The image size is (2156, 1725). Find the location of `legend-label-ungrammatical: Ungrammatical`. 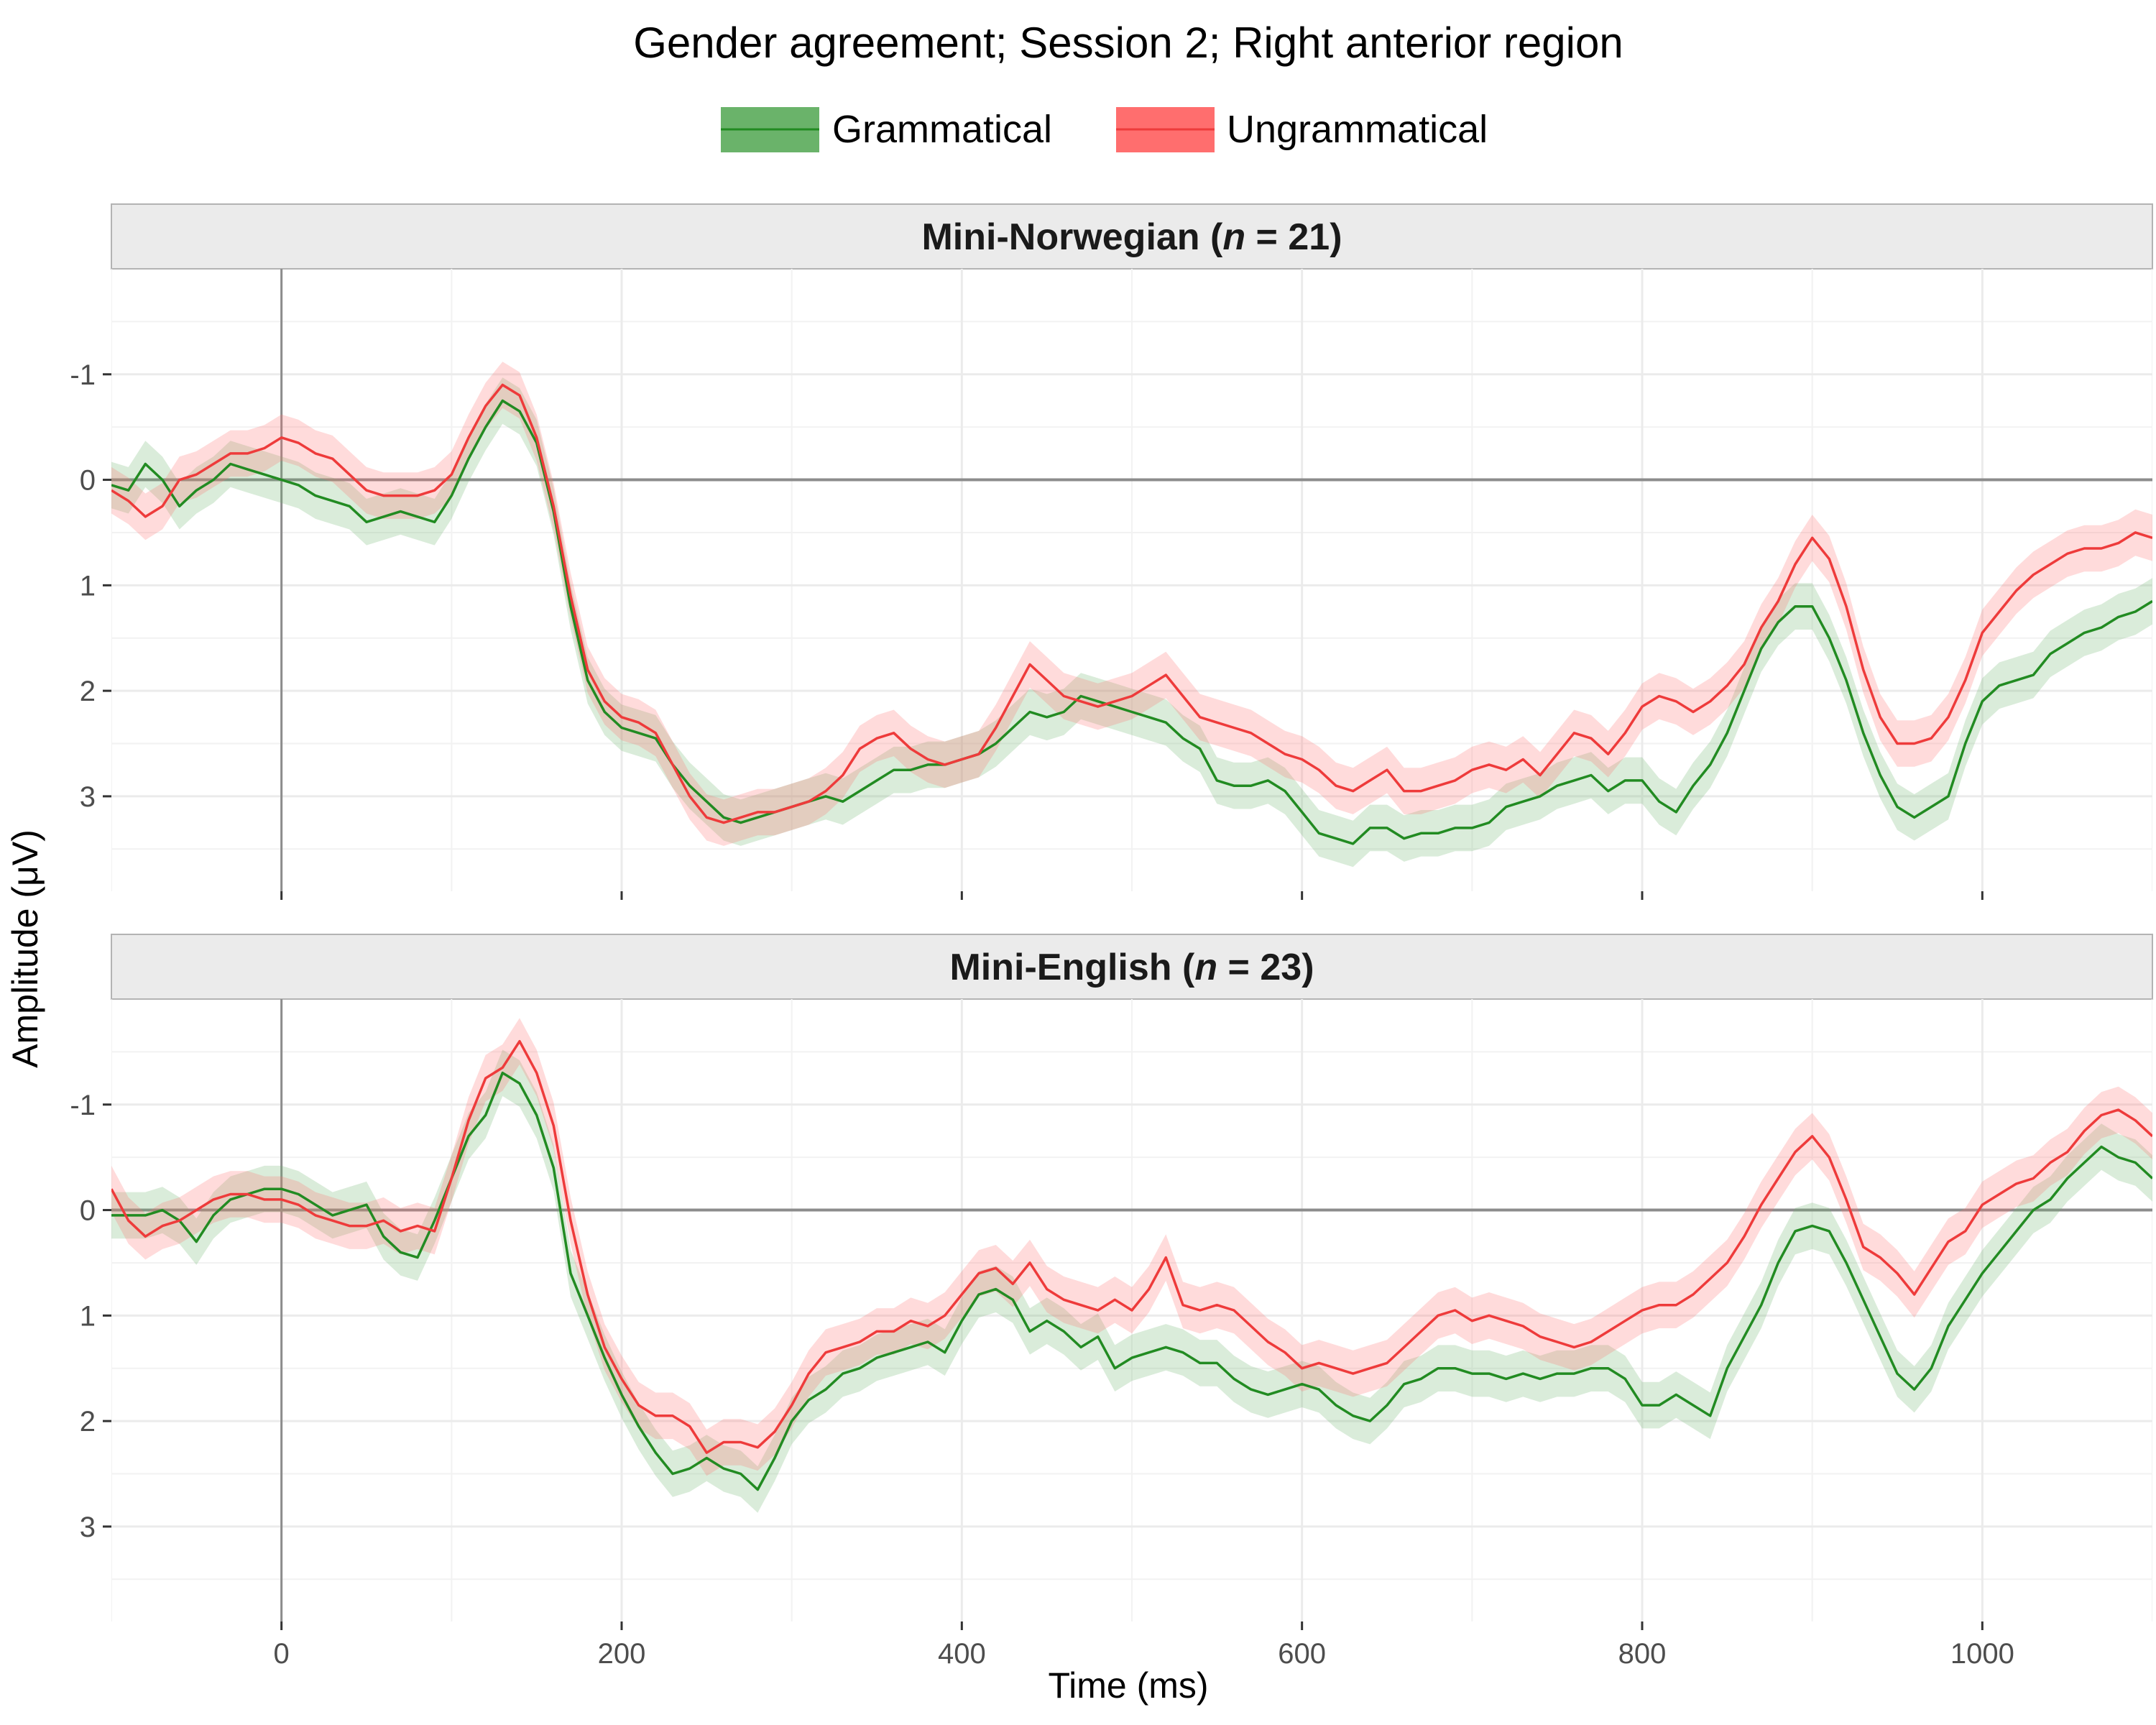

legend-label-ungrammatical: Ungrammatical is located at coordinates (1357, 129).